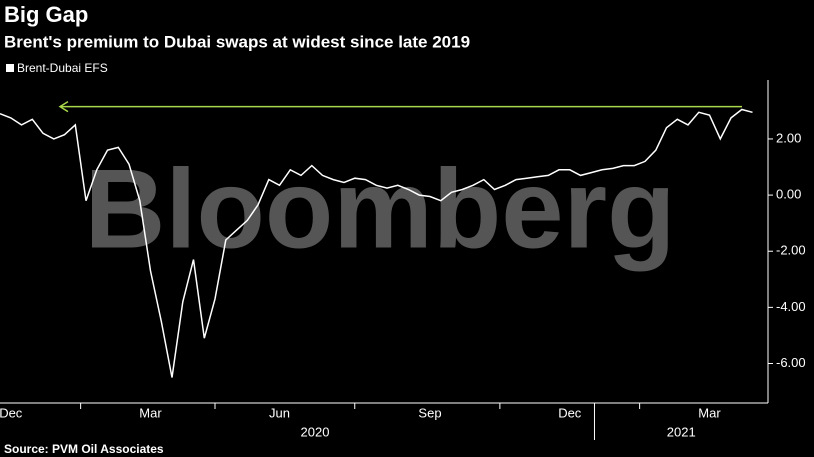  Describe the element at coordinates (279, 412) in the screenshot. I see `x-tick-label: Jun` at that location.